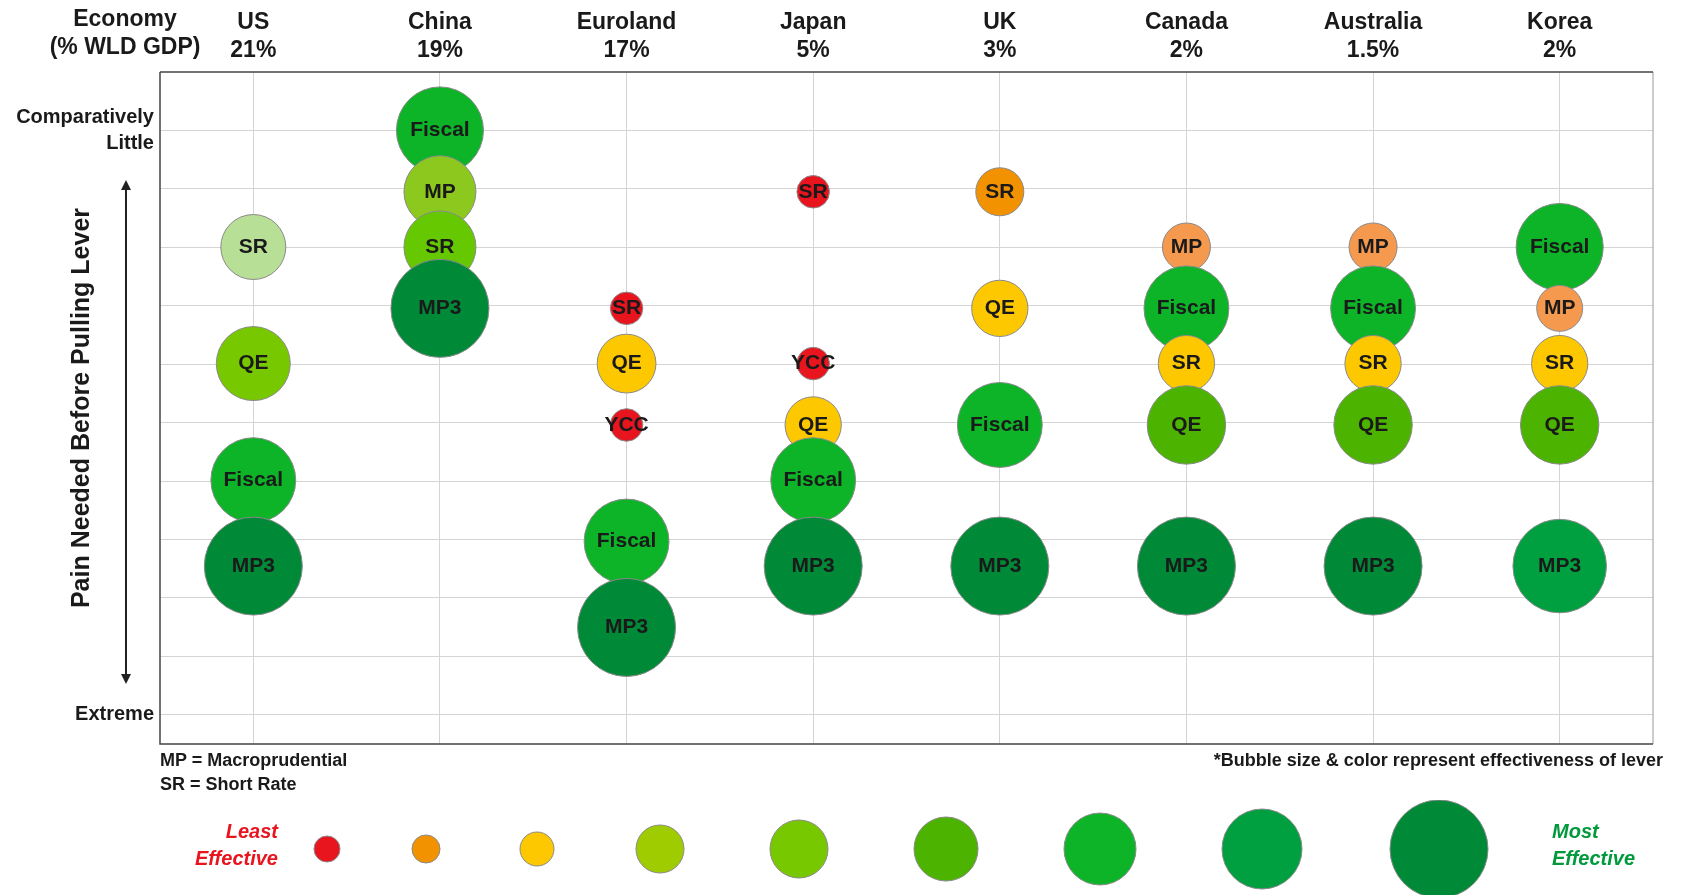 This screenshot has height=895, width=1703. Describe the element at coordinates (125, 32) in the screenshot. I see `x-axis-title: Economy (% WLD GDP)` at that location.